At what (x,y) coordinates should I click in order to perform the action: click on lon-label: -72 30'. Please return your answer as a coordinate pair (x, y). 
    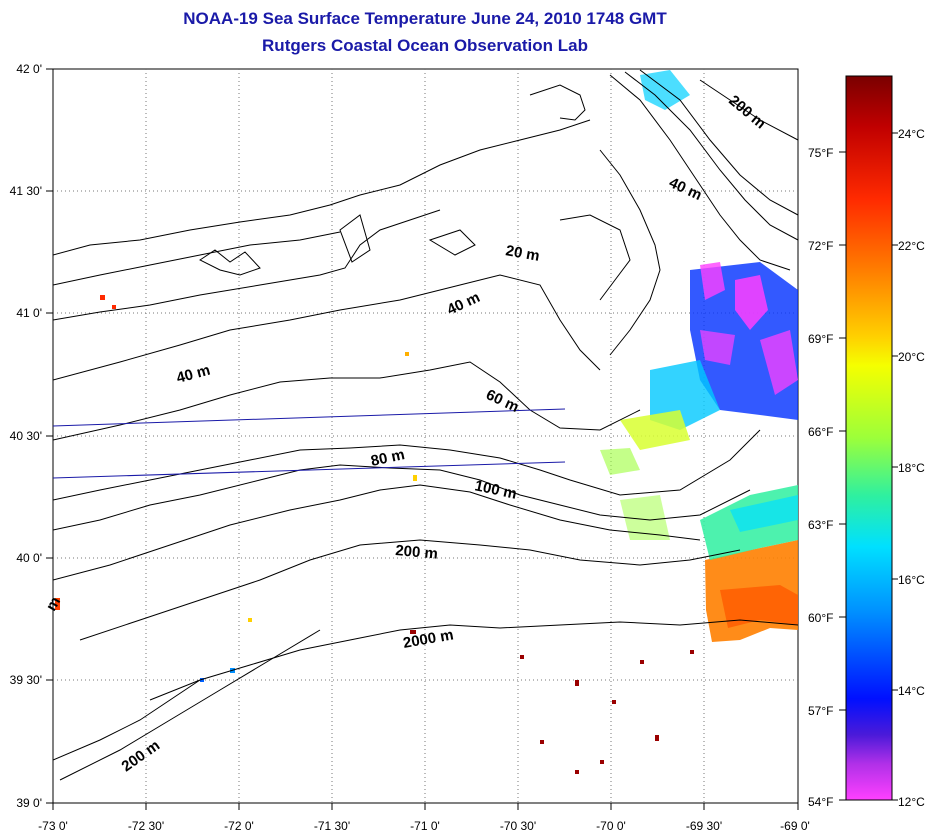
    Looking at the image, I should click on (146, 826).